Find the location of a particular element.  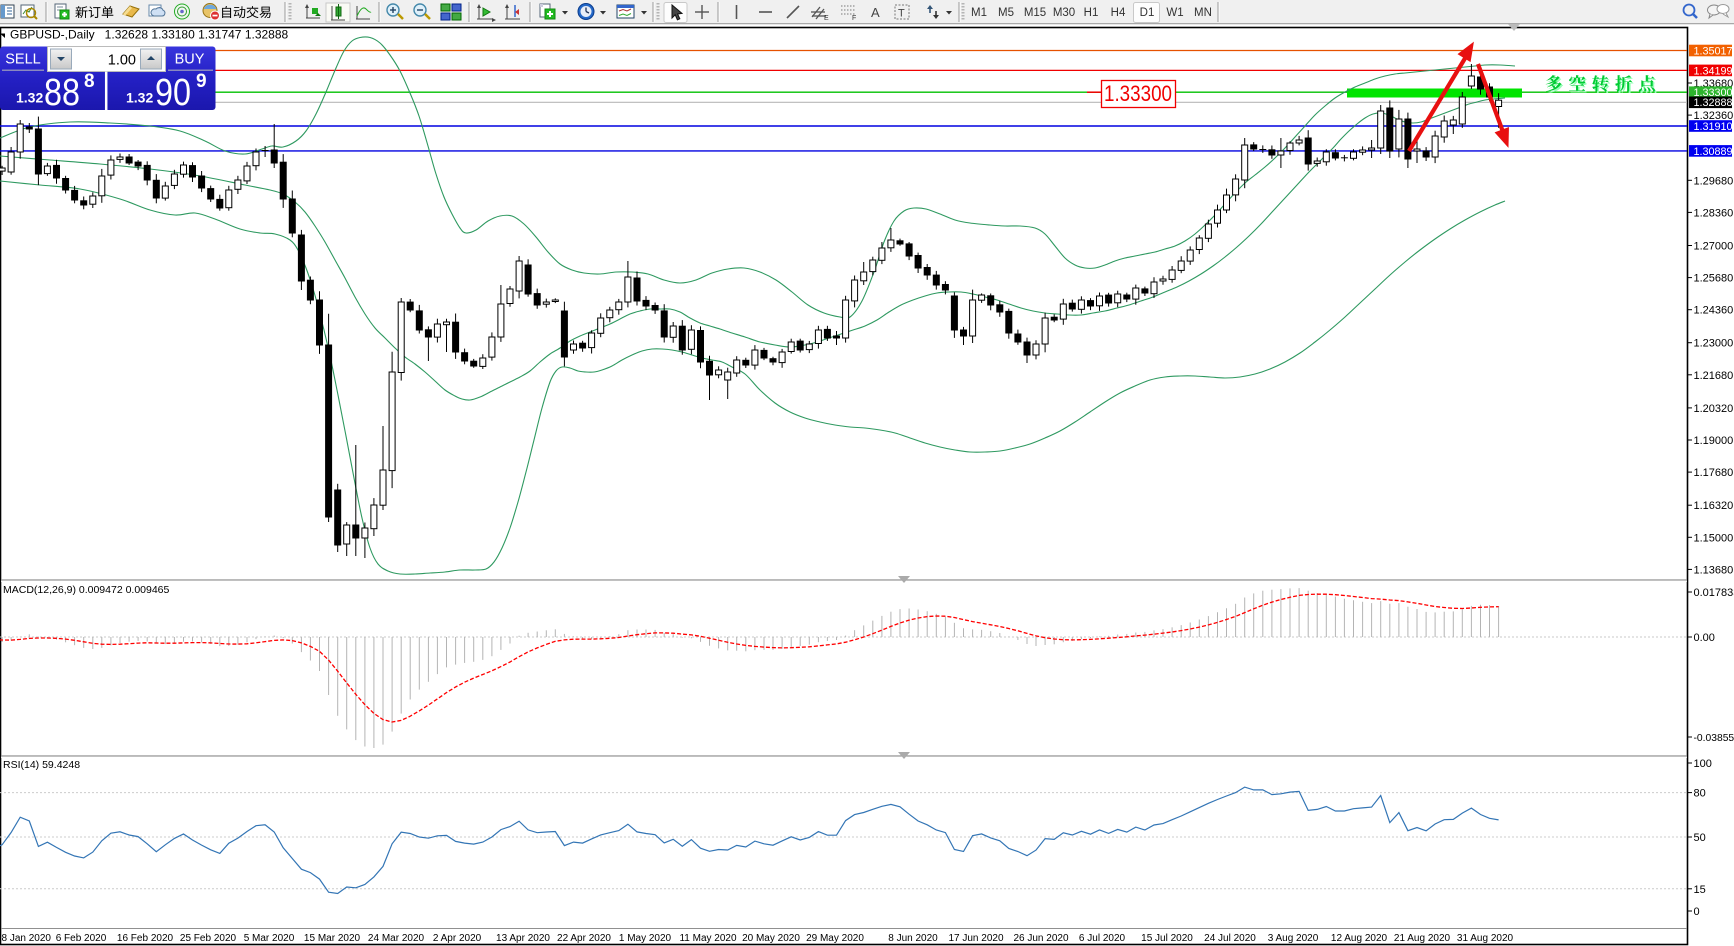

svg-text: 1.15000 is located at coordinates (1714, 538).